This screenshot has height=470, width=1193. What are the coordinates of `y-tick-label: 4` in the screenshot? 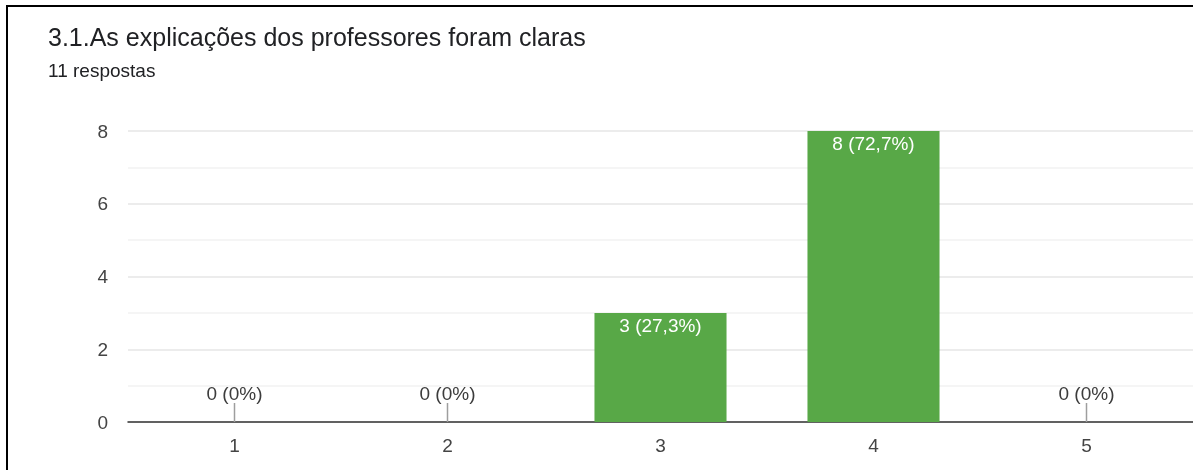 It's located at (103, 276).